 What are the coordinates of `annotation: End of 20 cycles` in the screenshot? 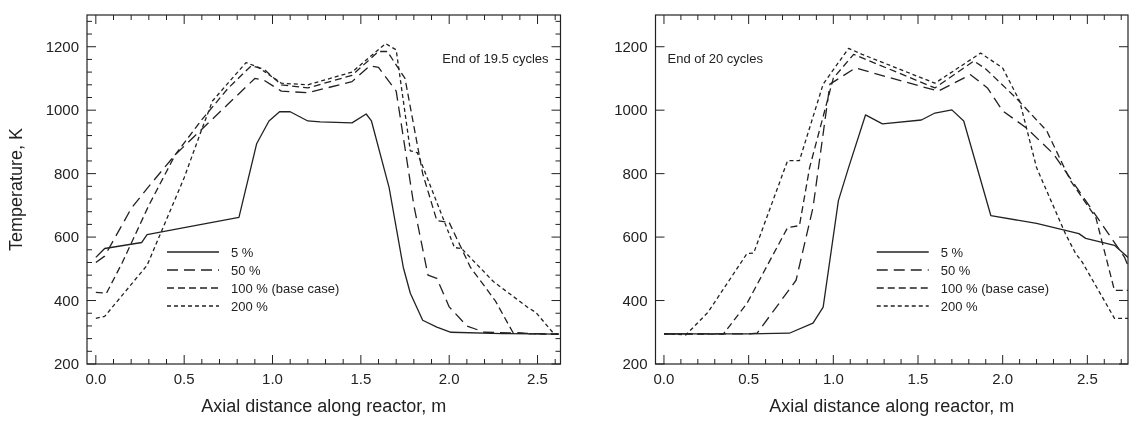 It's located at (715, 58).